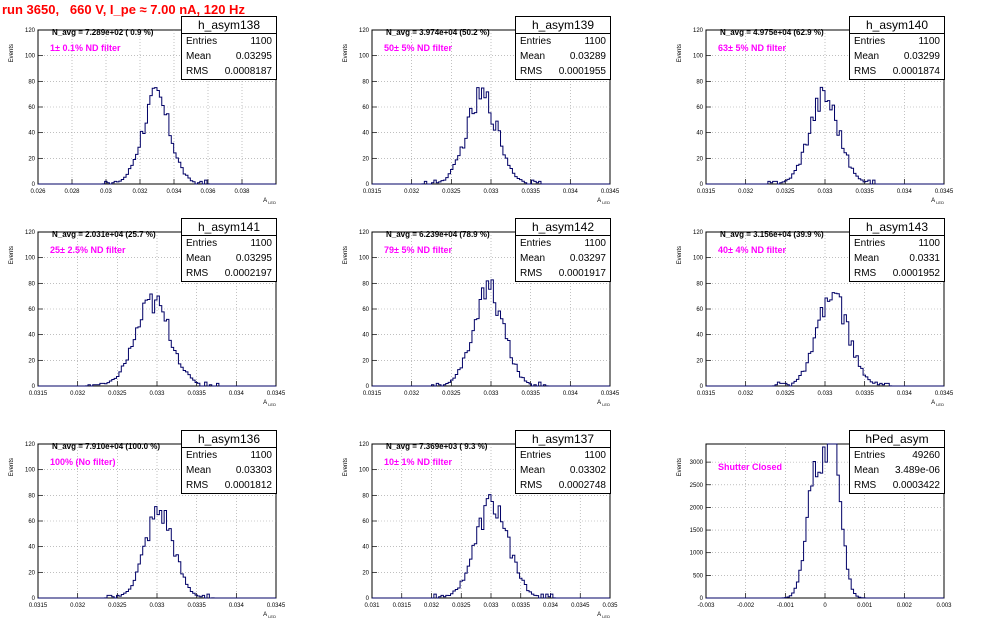 This screenshot has width=996, height=626. What do you see at coordinates (897, 71) in the screenshot?
I see `stats-row-rms: RMS 0.0001874` at bounding box center [897, 71].